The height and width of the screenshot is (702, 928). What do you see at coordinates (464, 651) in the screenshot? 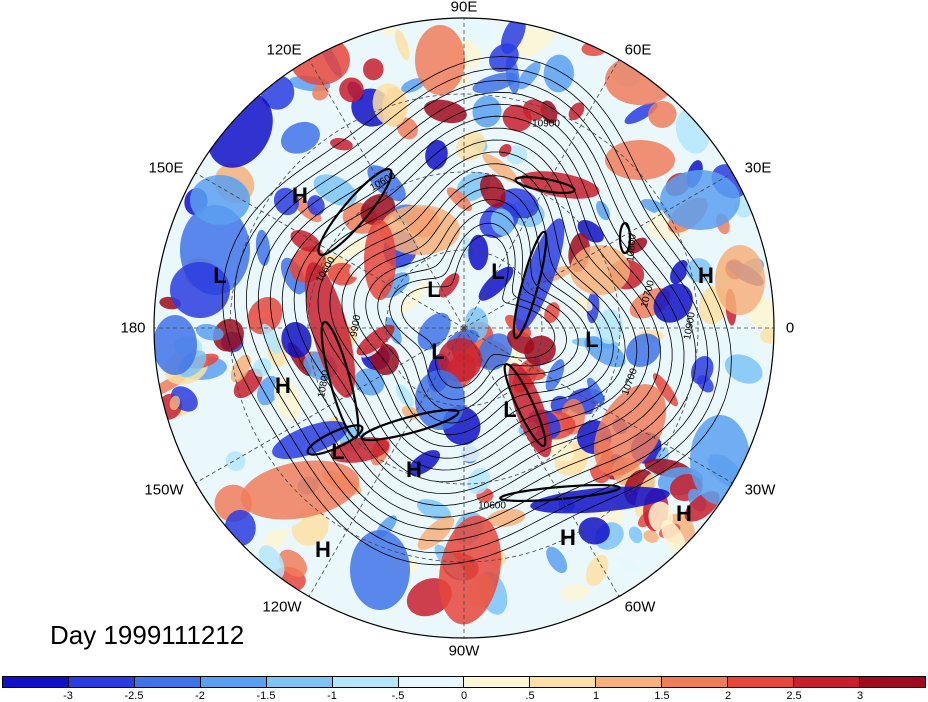
I see `lon-label-90w: 90W` at bounding box center [464, 651].